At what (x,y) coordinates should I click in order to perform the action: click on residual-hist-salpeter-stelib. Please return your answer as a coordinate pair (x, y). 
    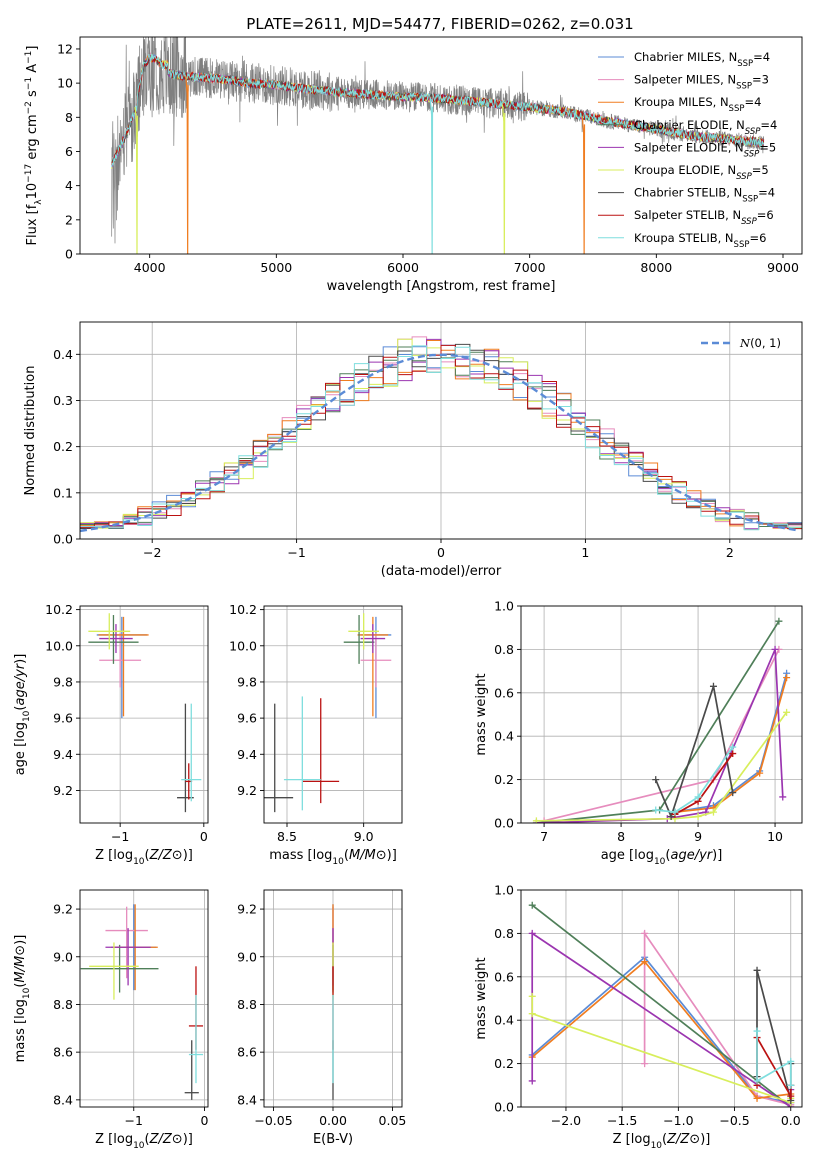
    Looking at the image, I should click on (441, 437).